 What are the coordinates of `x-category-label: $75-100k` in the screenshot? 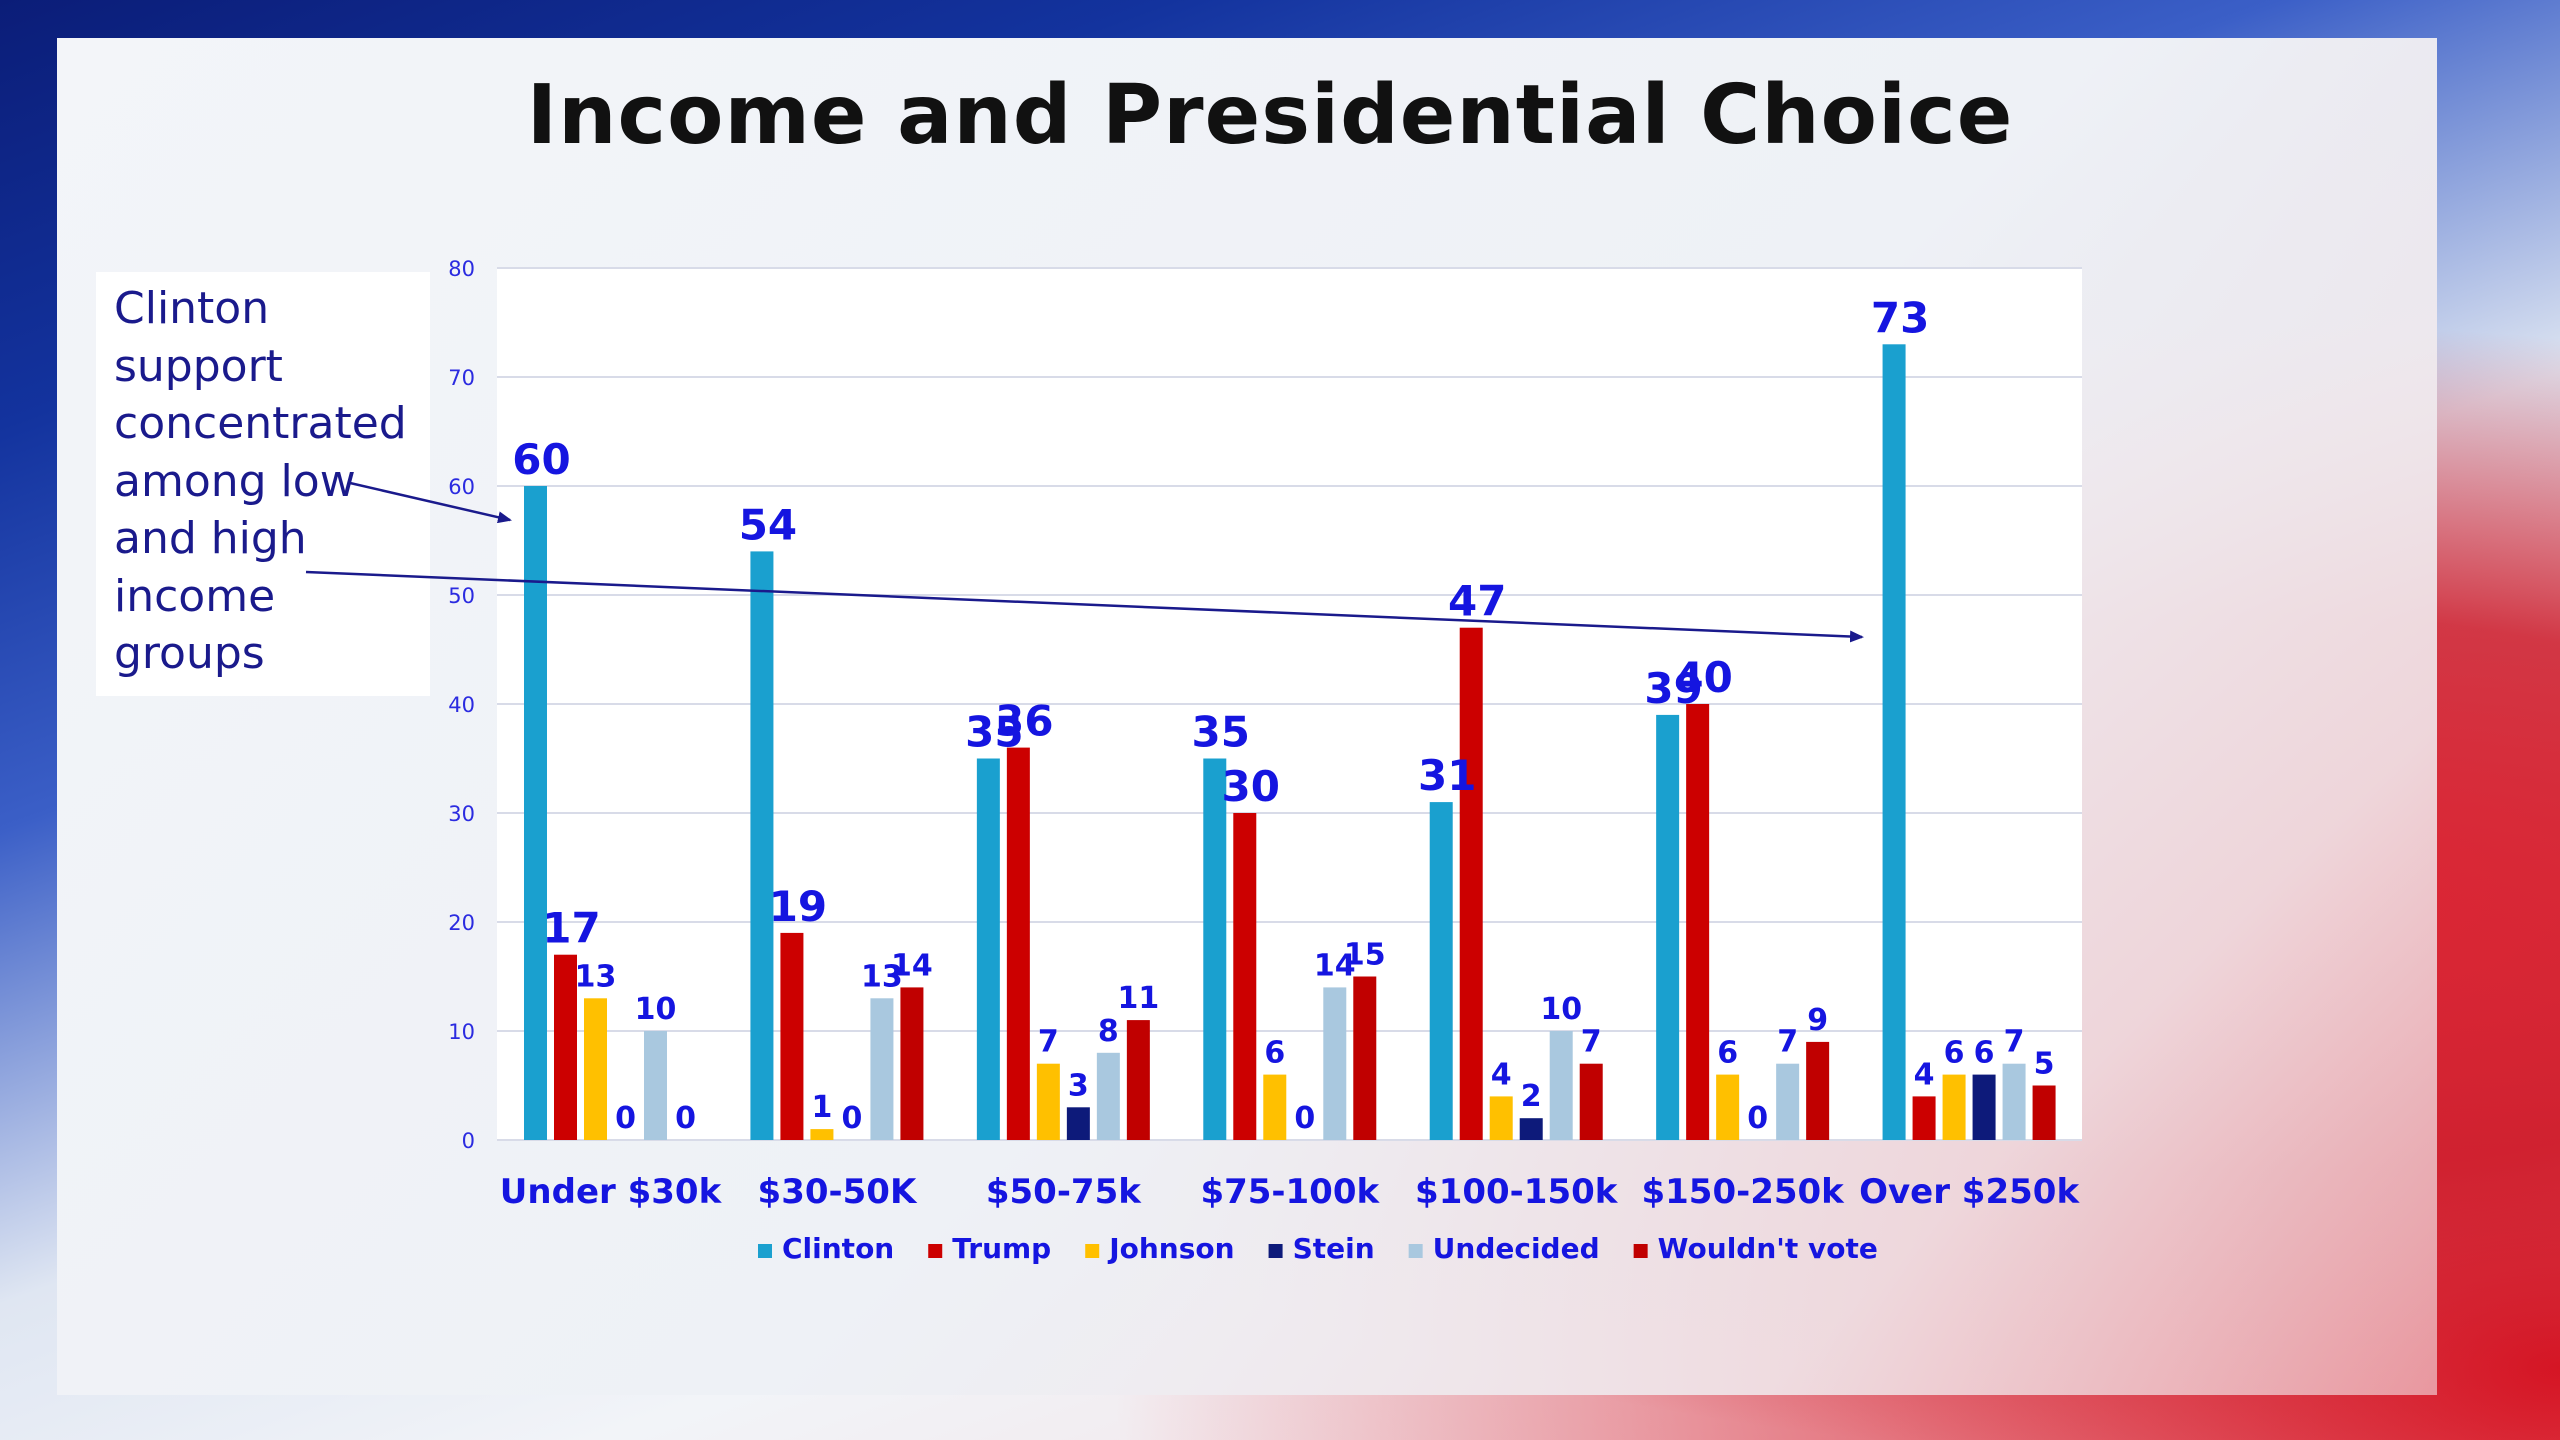 It's located at (1290, 1192).